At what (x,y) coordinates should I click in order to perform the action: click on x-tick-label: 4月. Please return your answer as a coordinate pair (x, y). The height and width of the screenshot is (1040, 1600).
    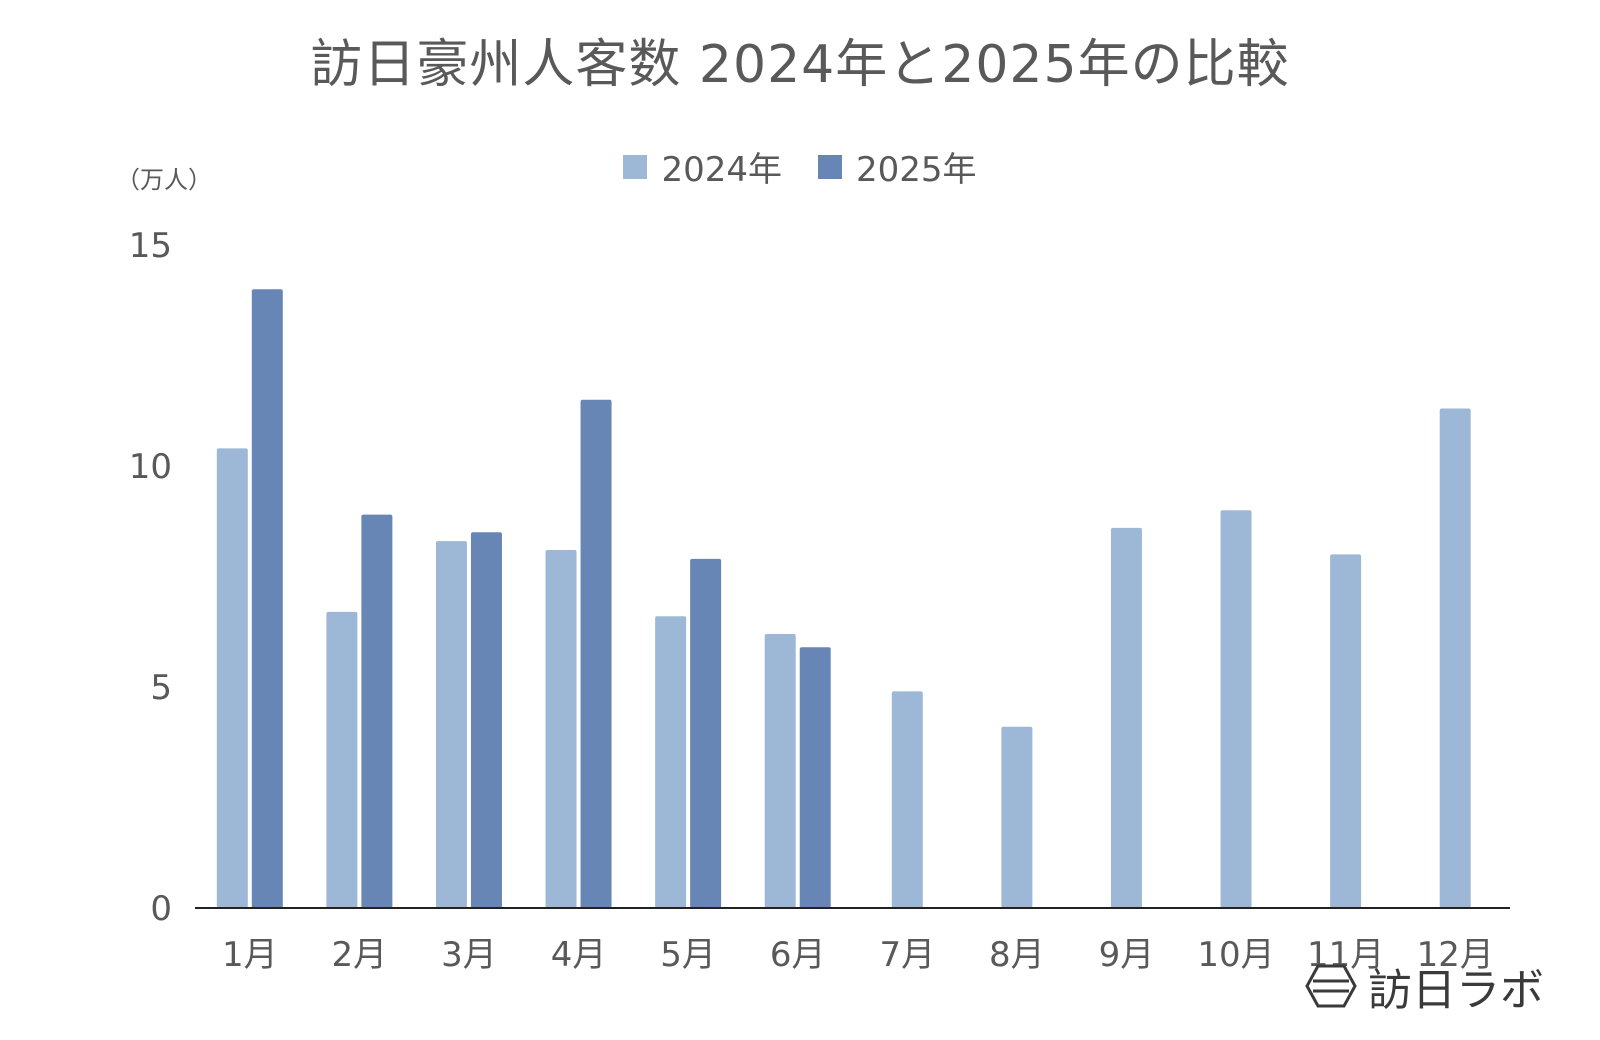
    Looking at the image, I should click on (579, 955).